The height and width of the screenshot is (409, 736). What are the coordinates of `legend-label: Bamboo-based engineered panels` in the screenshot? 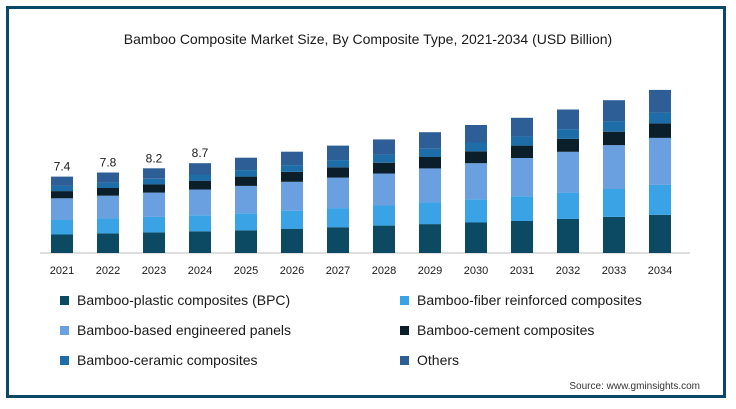 It's located at (184, 330).